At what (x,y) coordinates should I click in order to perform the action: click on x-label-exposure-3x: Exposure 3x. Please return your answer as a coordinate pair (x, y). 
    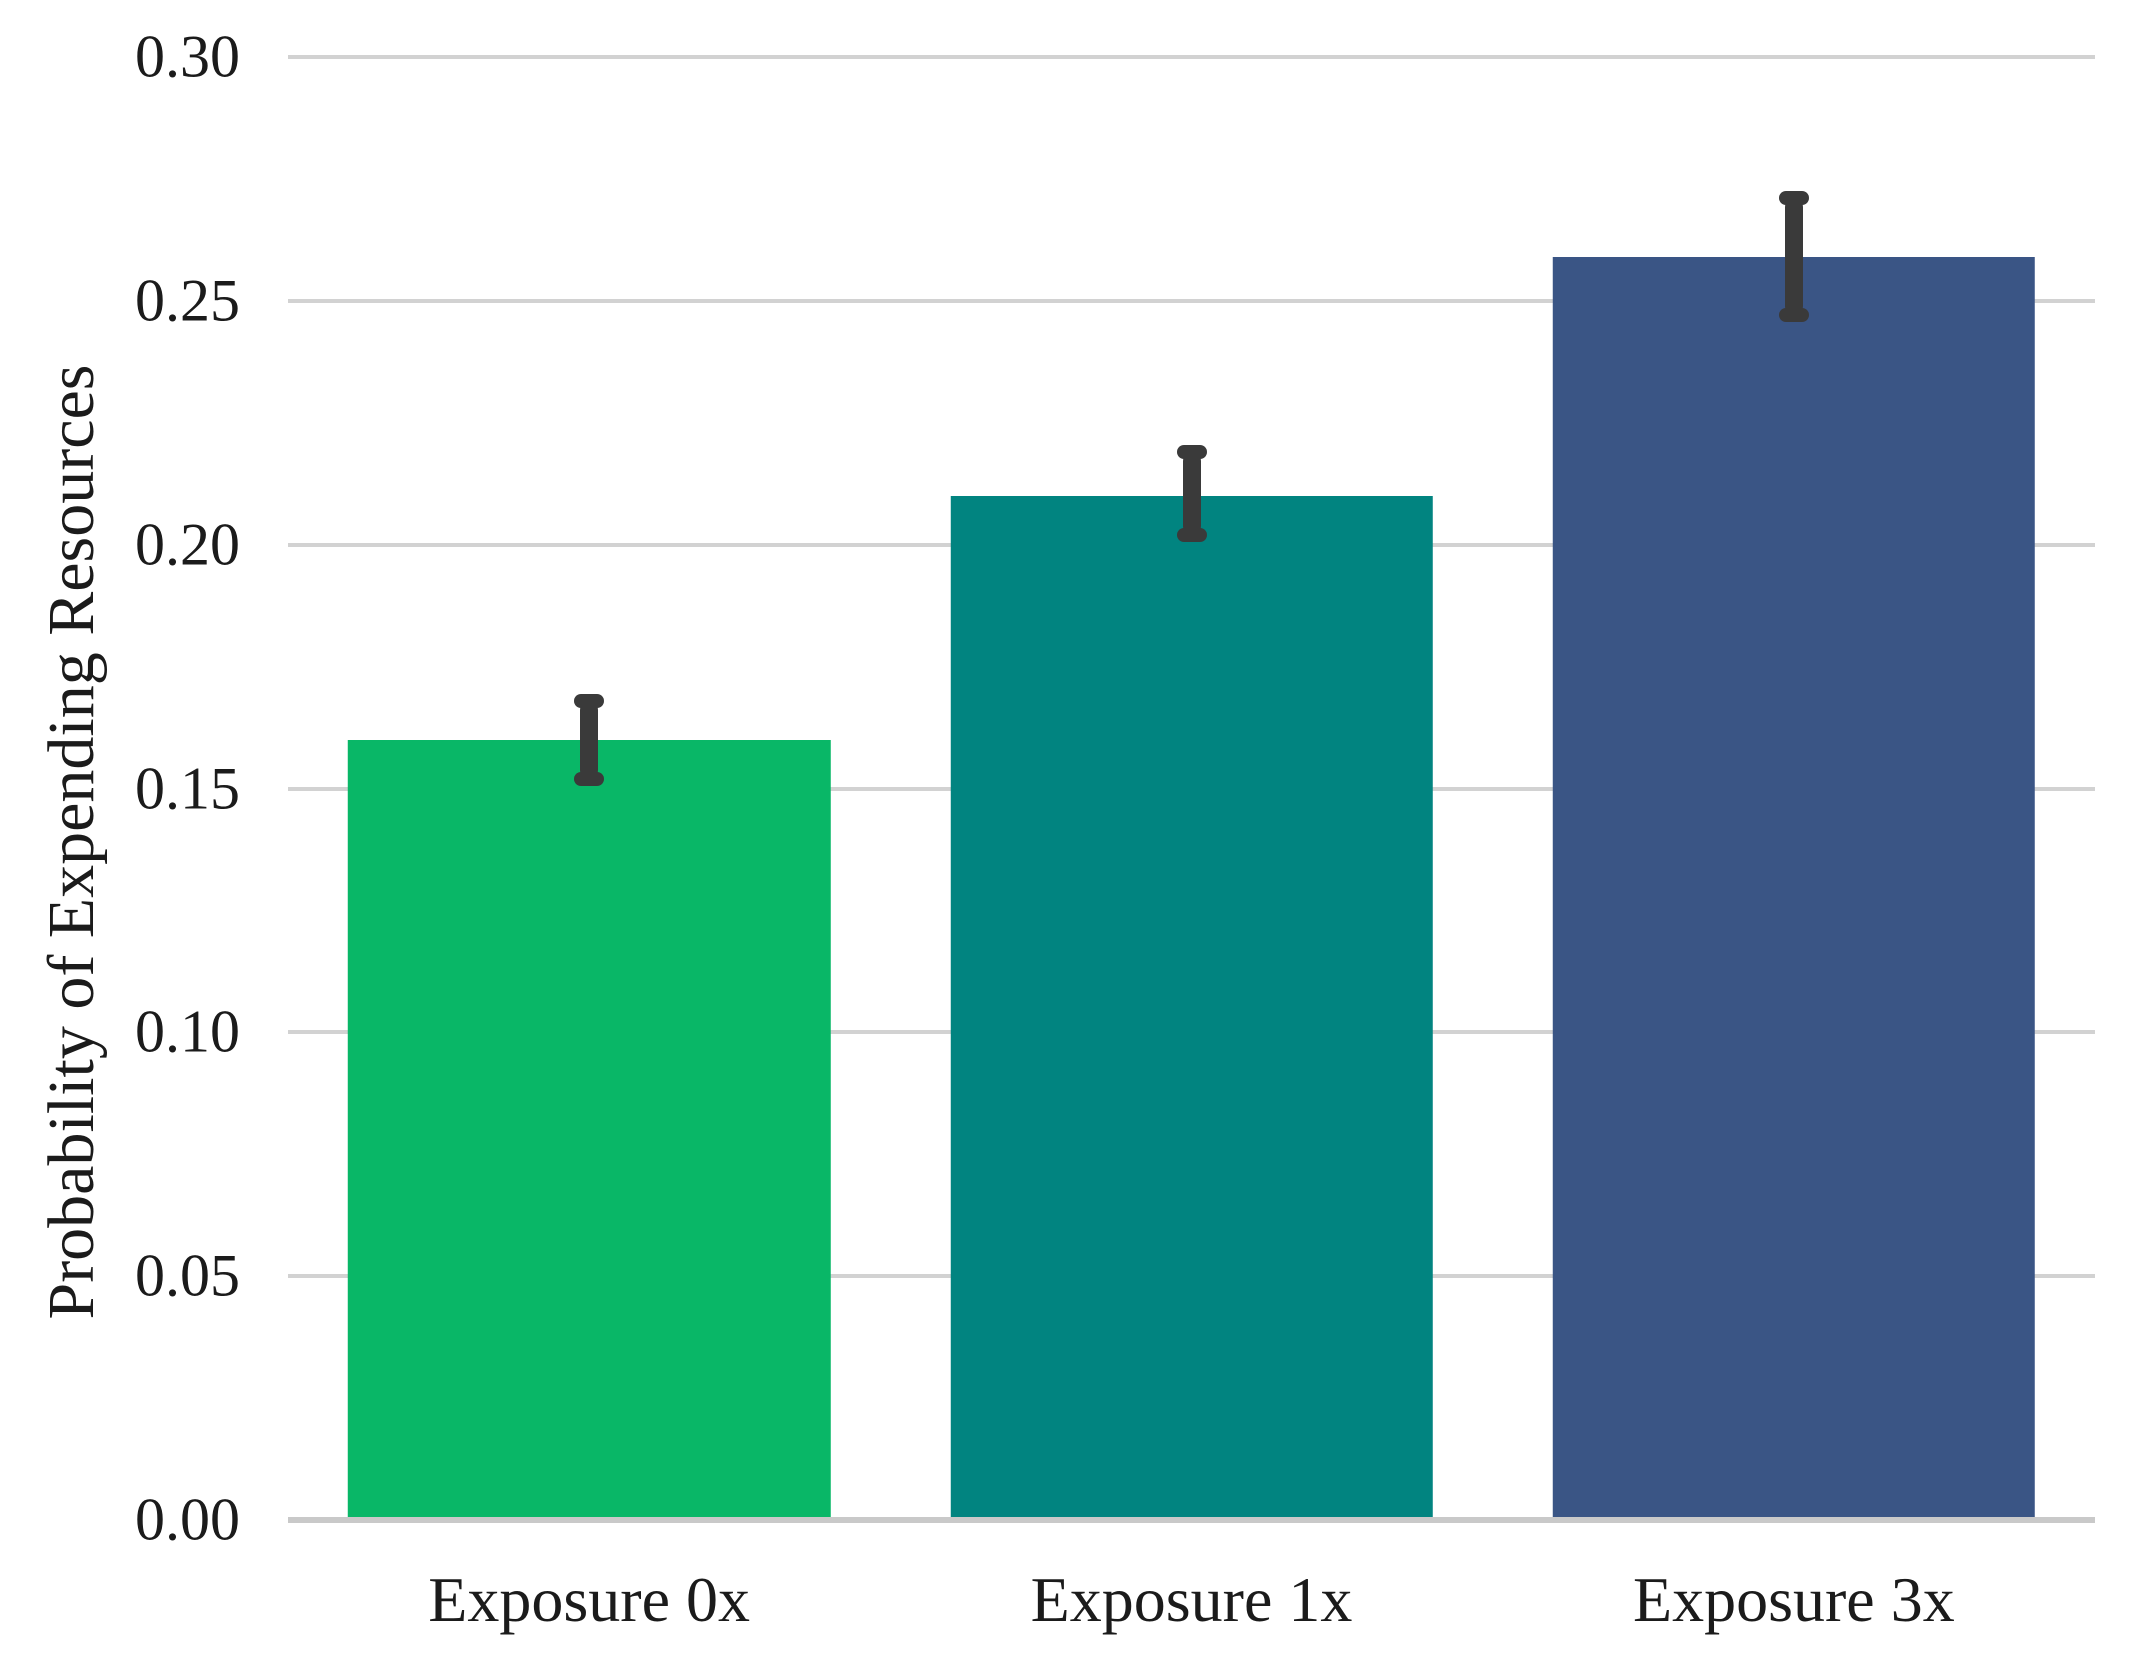
    Looking at the image, I should click on (1793, 1599).